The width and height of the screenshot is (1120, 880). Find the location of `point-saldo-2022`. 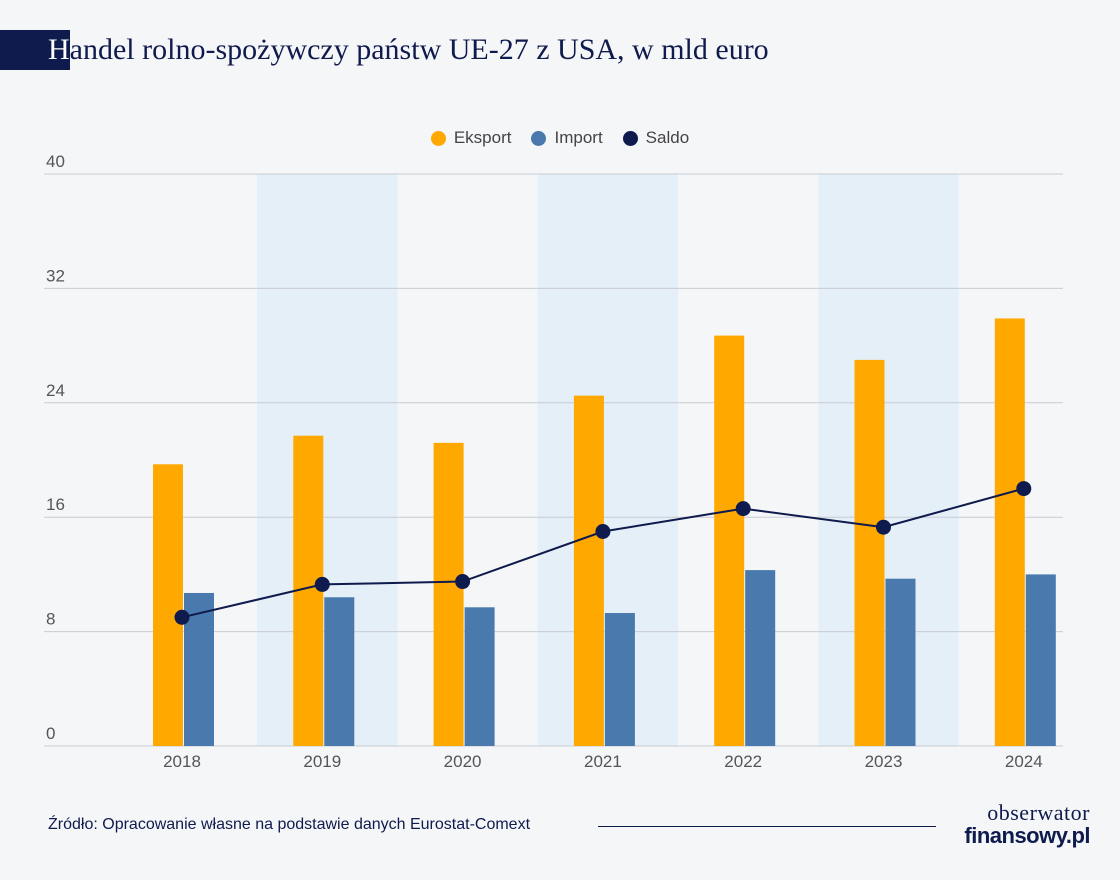

point-saldo-2022 is located at coordinates (743, 509).